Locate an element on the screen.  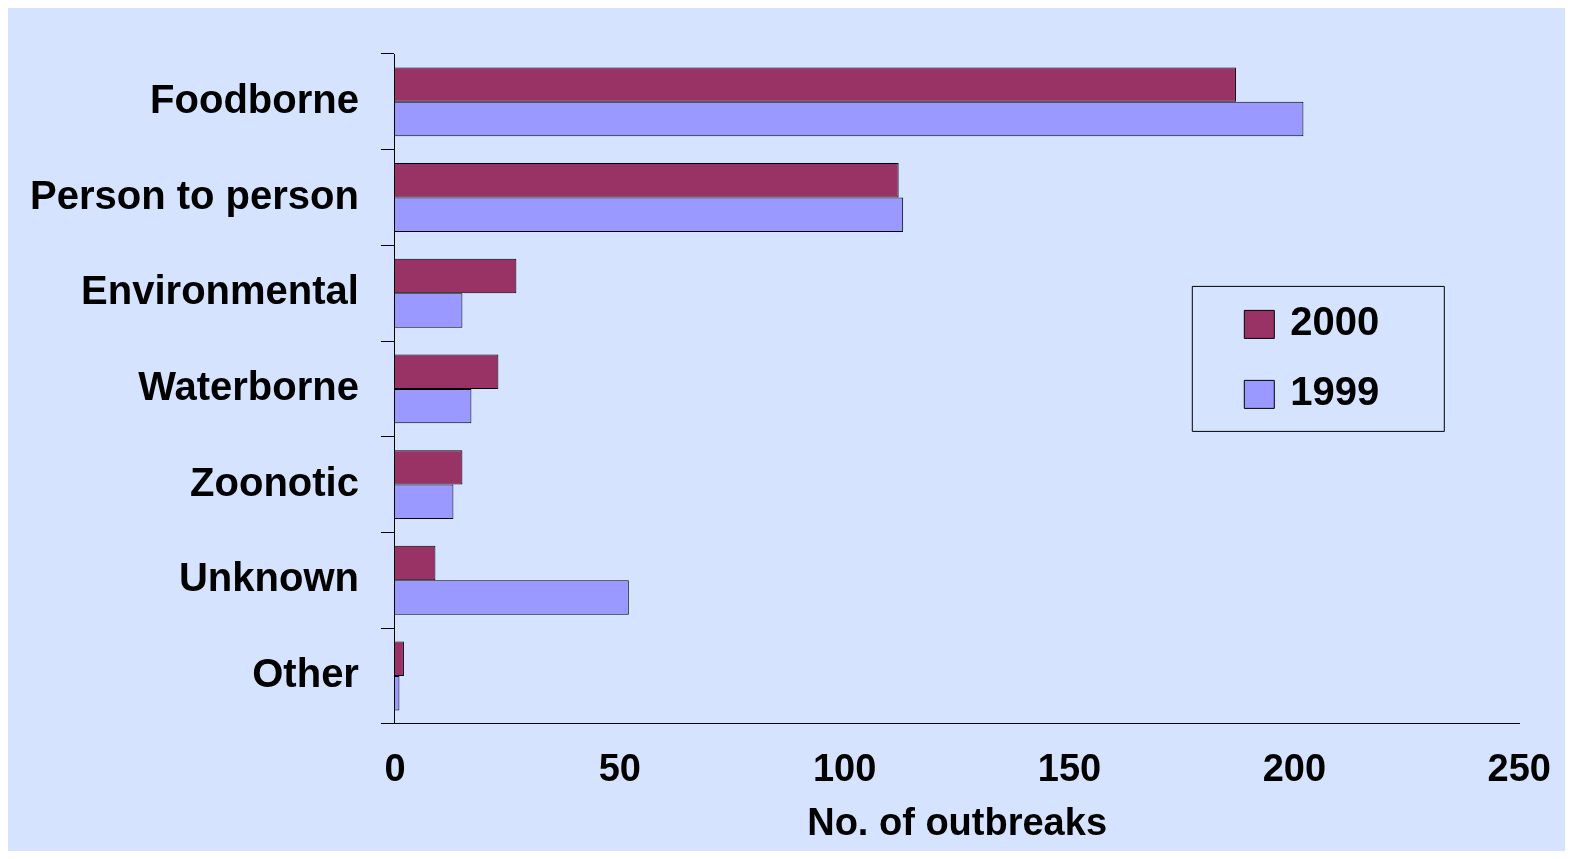
y-tick-label: Zoonotic is located at coordinates (274, 481).